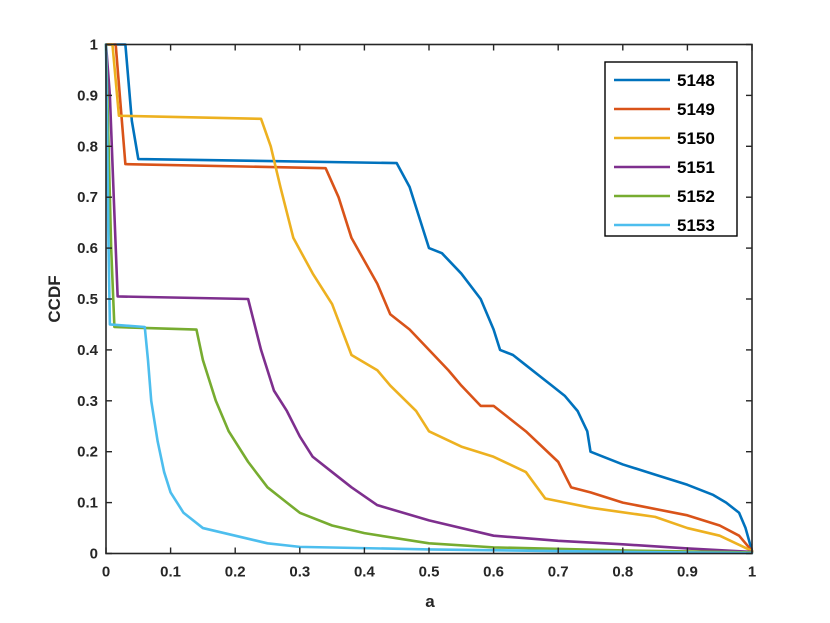 This screenshot has width=830, height=623. Describe the element at coordinates (87, 146) in the screenshot. I see `y-tick-label: 0.8` at that location.